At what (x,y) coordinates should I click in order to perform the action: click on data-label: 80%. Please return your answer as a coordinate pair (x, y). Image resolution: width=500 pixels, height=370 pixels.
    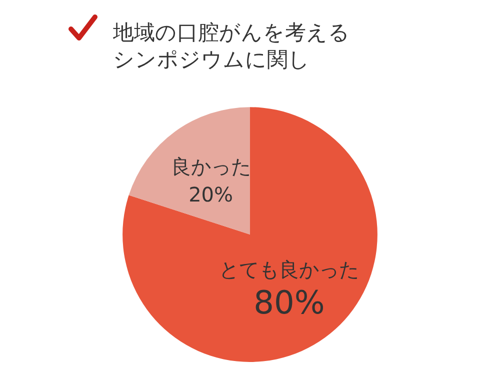
    Looking at the image, I should click on (289, 303).